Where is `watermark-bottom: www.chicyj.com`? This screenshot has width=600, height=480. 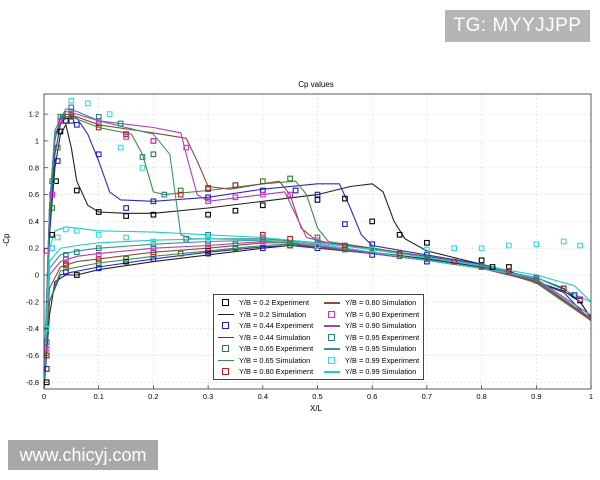 watermark-bottom: www.chicyj.com is located at coordinates (83, 455).